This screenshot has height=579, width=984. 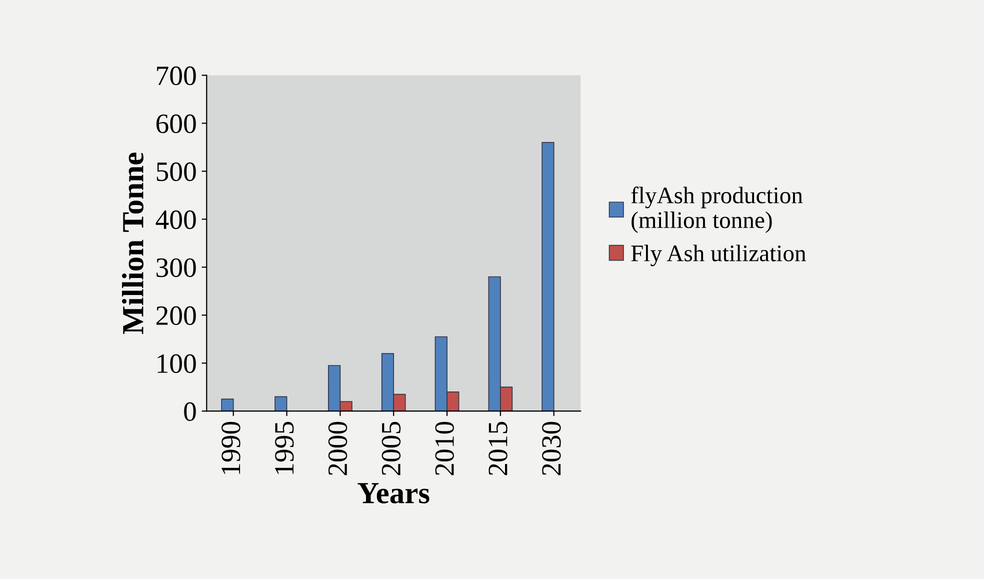 I want to click on y-axis-title: Million Tonne, so click(x=133, y=243).